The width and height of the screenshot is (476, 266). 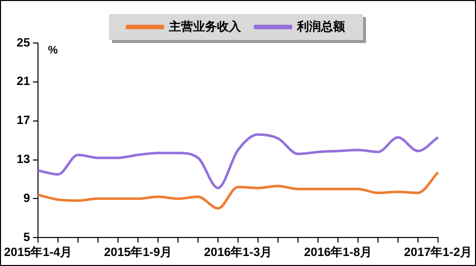 What do you see at coordinates (138, 252) in the screenshot?
I see `x-tick-label: 2015年1-9月` at bounding box center [138, 252].